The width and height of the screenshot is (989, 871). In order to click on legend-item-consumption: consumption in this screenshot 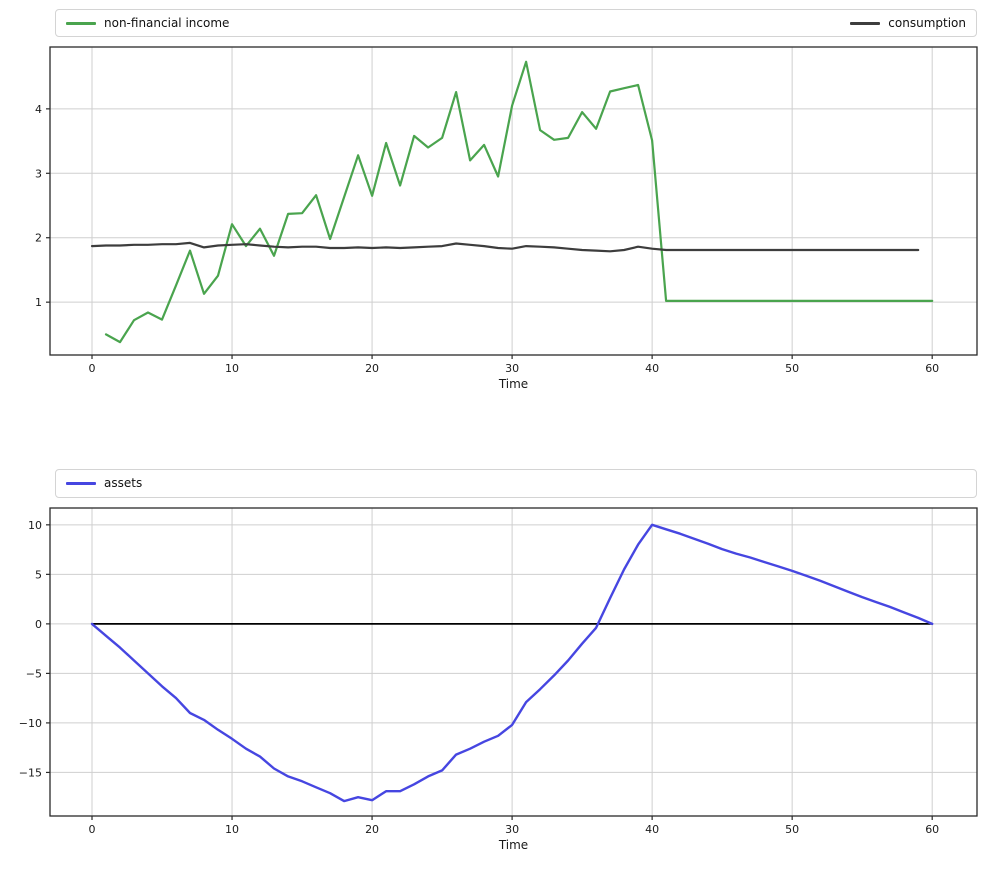, I will do `click(908, 23)`.